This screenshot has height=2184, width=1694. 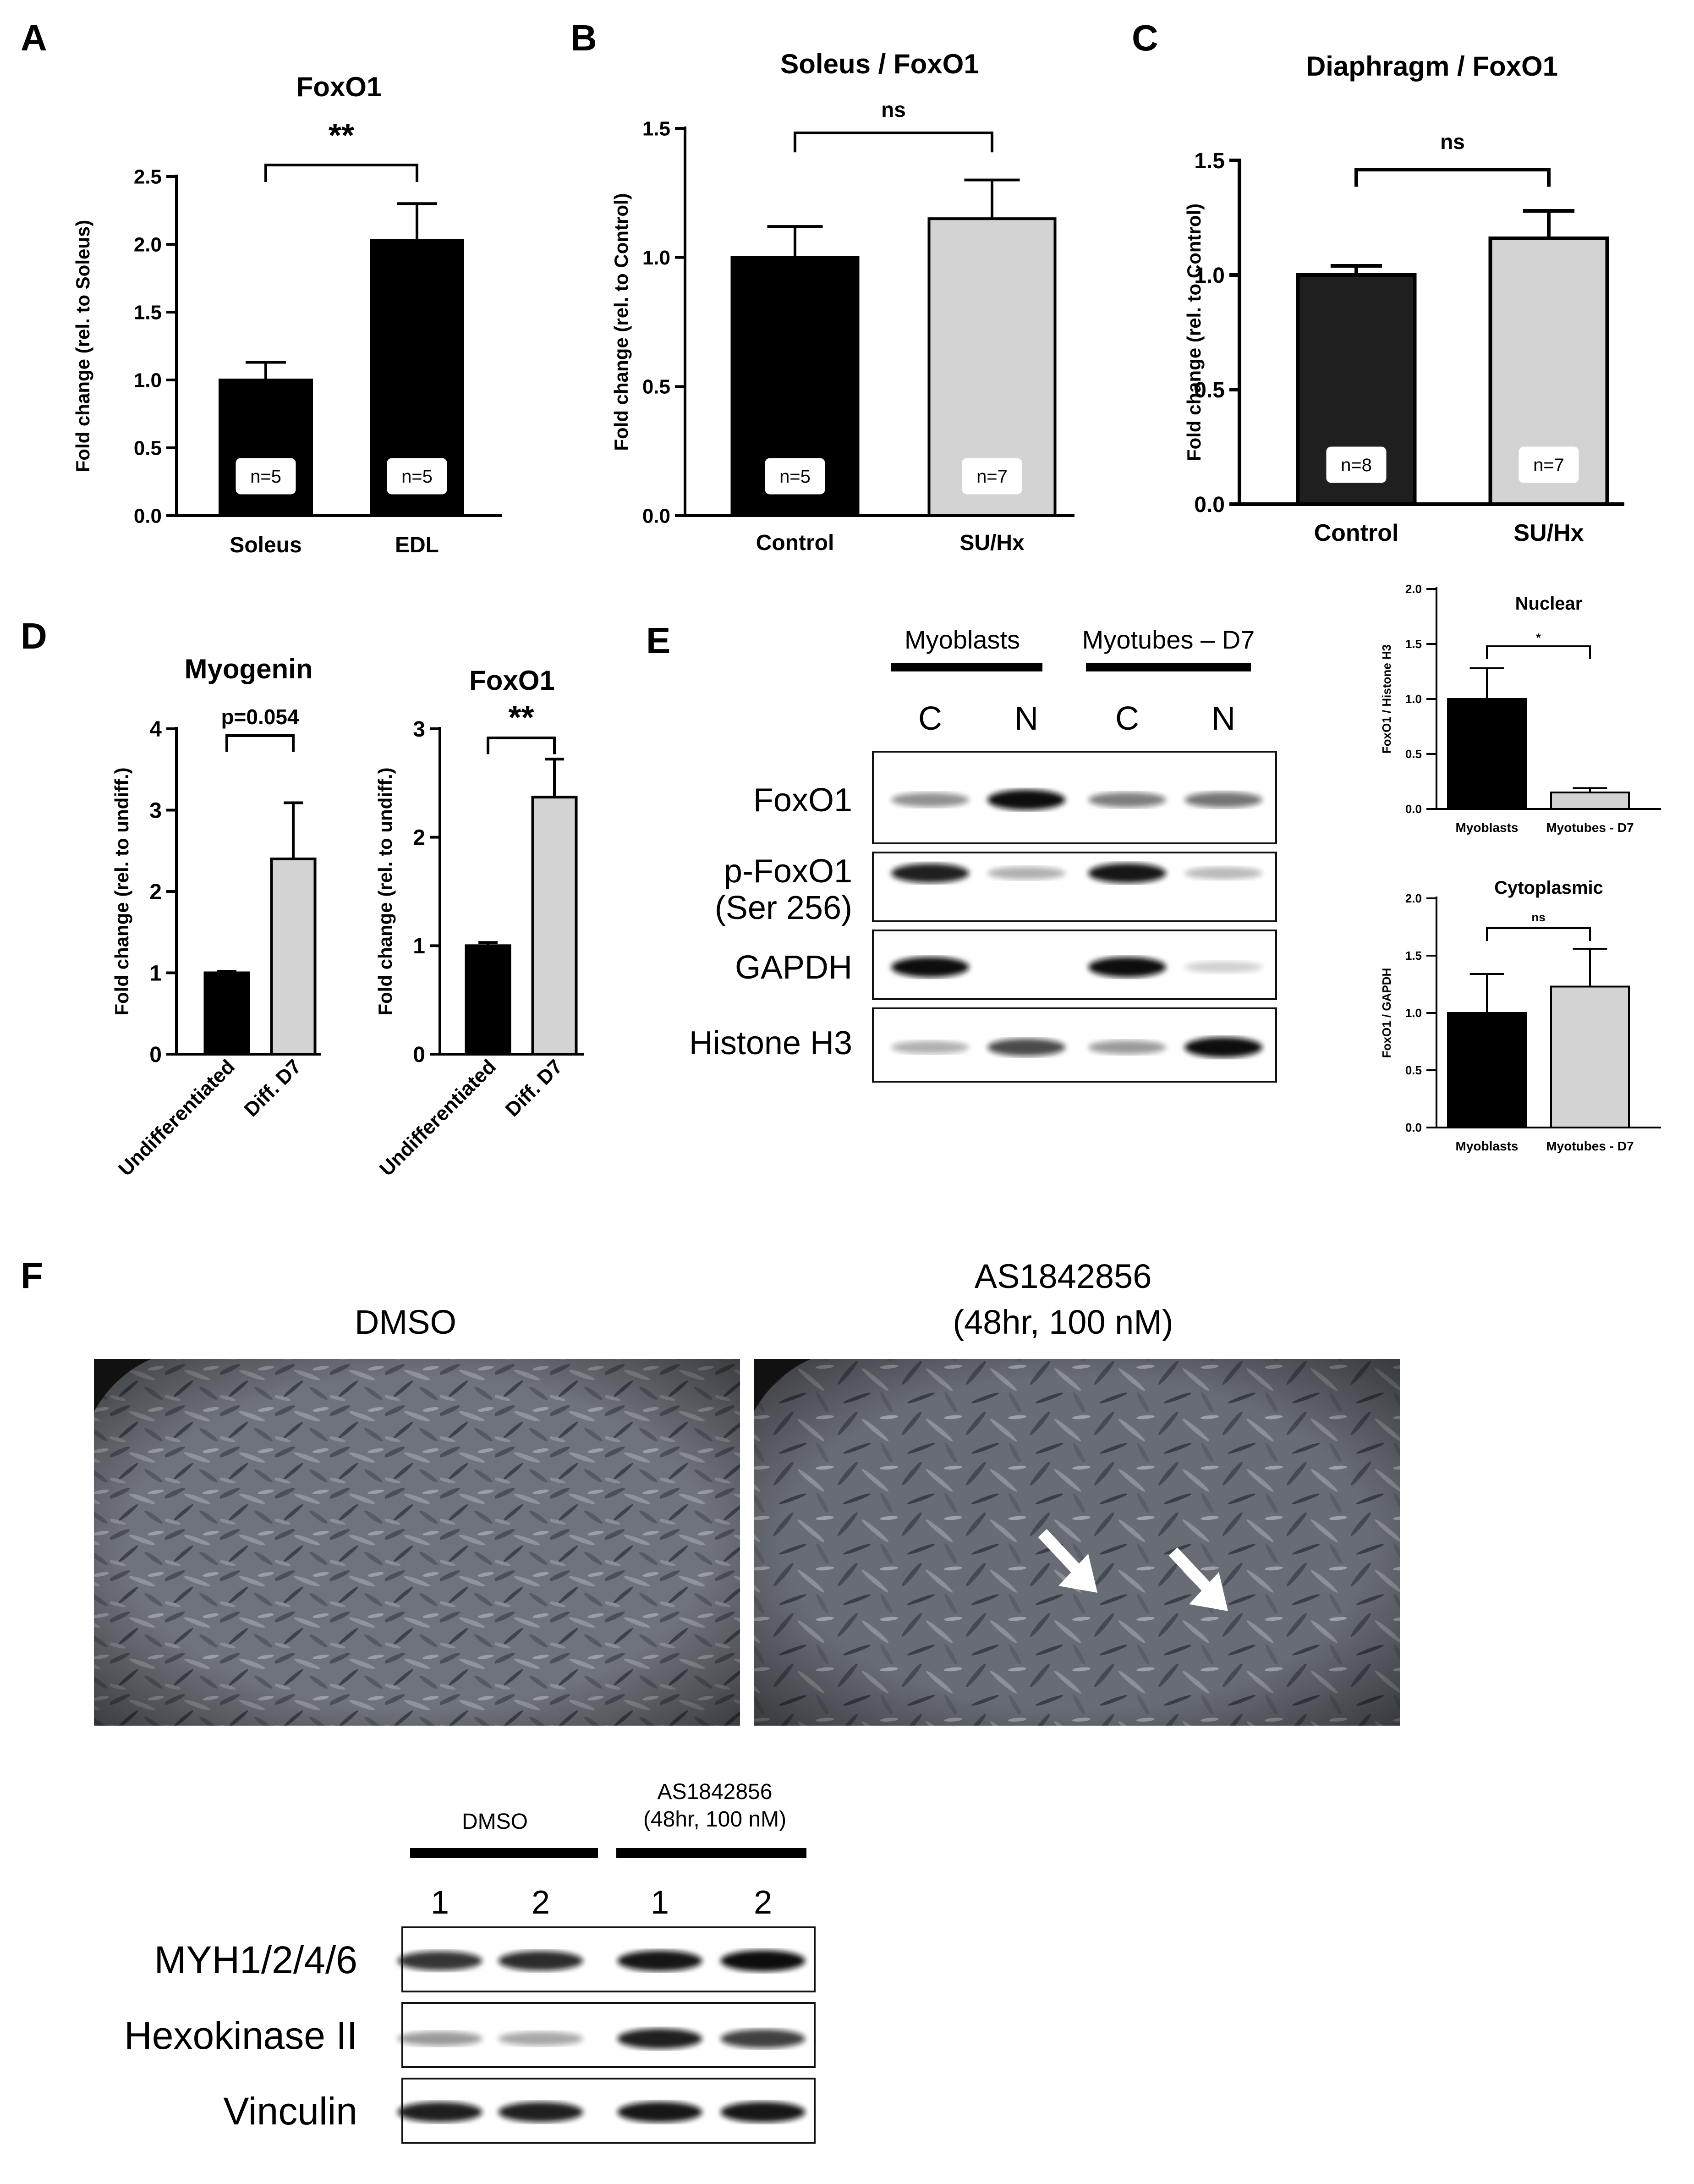 I want to click on micro-image-dmso, so click(x=417, y=1542).